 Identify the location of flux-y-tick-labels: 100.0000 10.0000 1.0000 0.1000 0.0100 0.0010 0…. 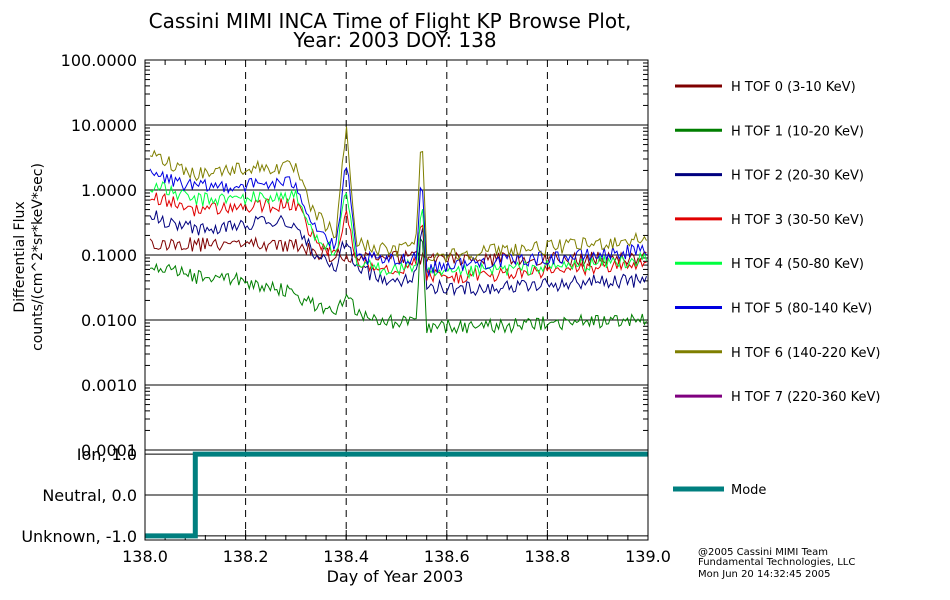
(99, 255).